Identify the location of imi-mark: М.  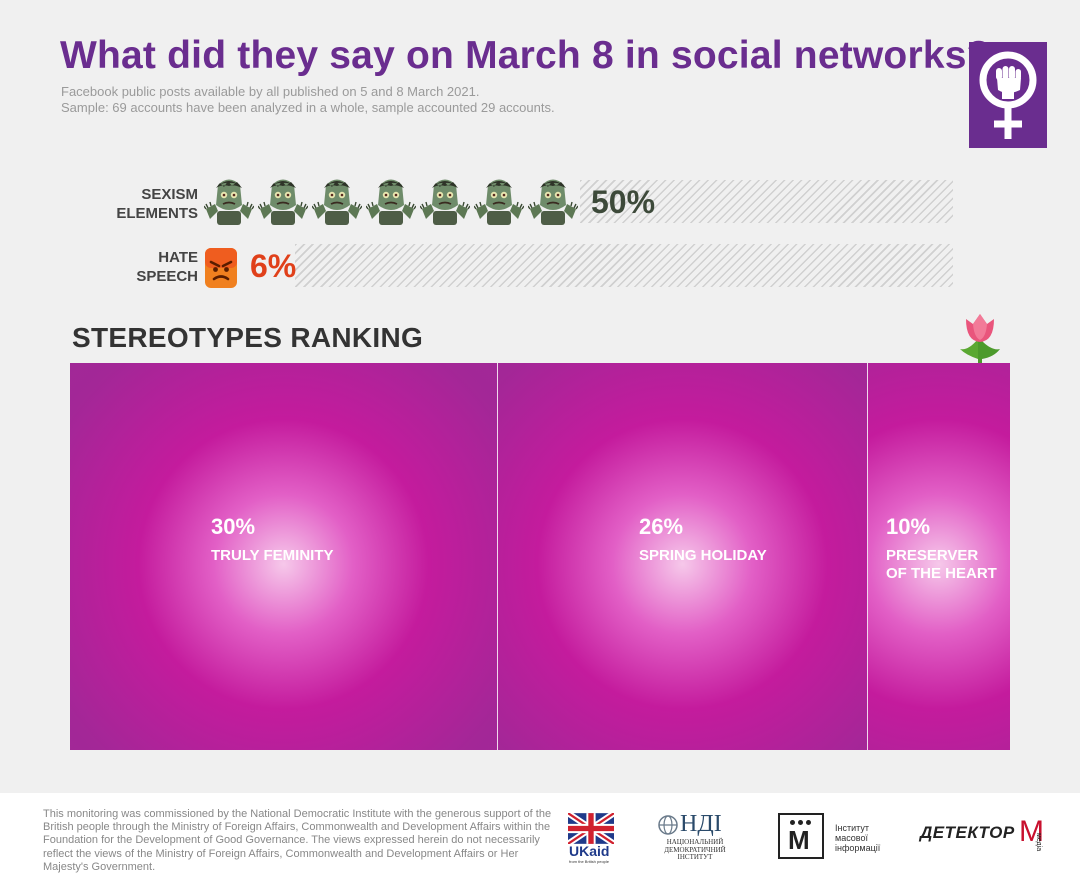
(801, 836).